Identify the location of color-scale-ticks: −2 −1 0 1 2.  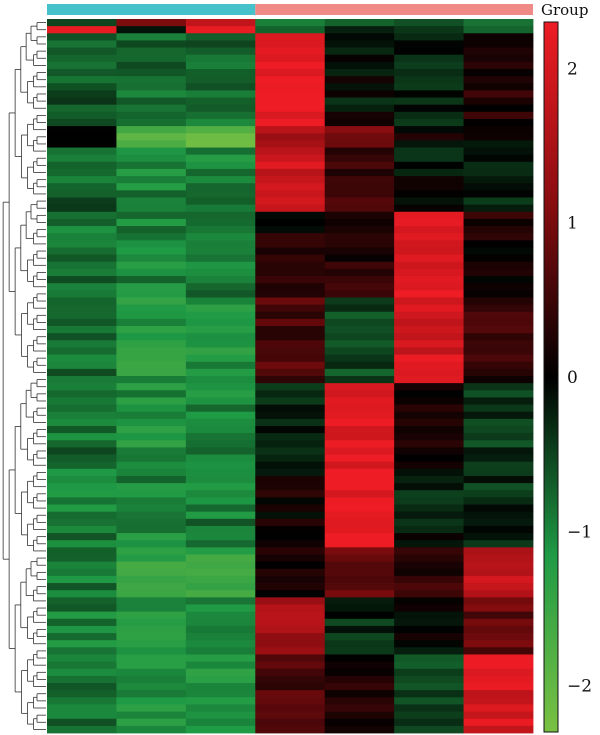
(579, 377).